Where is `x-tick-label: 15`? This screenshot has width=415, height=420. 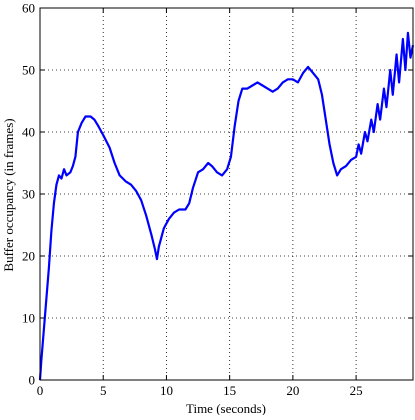 x-tick-label: 15 is located at coordinates (229, 390).